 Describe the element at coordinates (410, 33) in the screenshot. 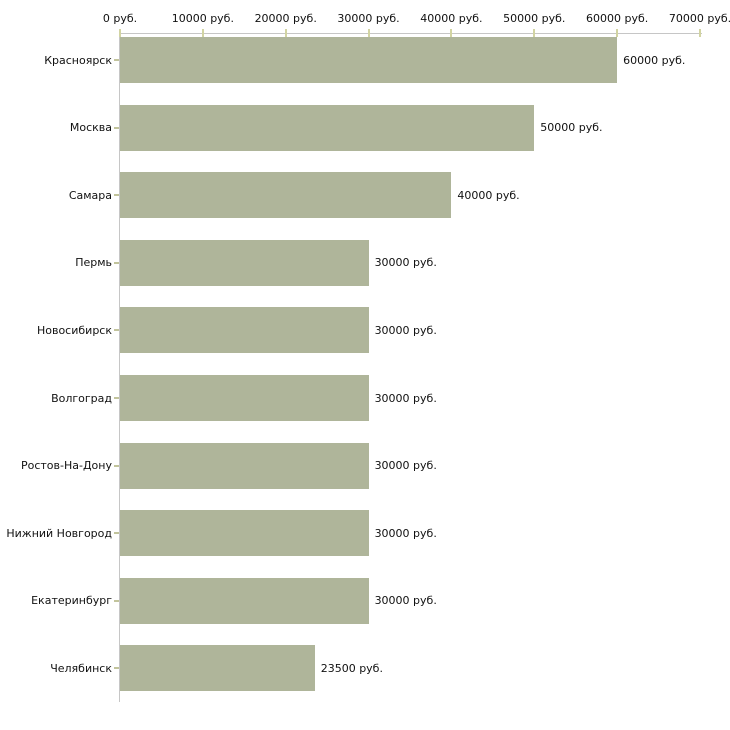

I see `x-axis-line` at that location.